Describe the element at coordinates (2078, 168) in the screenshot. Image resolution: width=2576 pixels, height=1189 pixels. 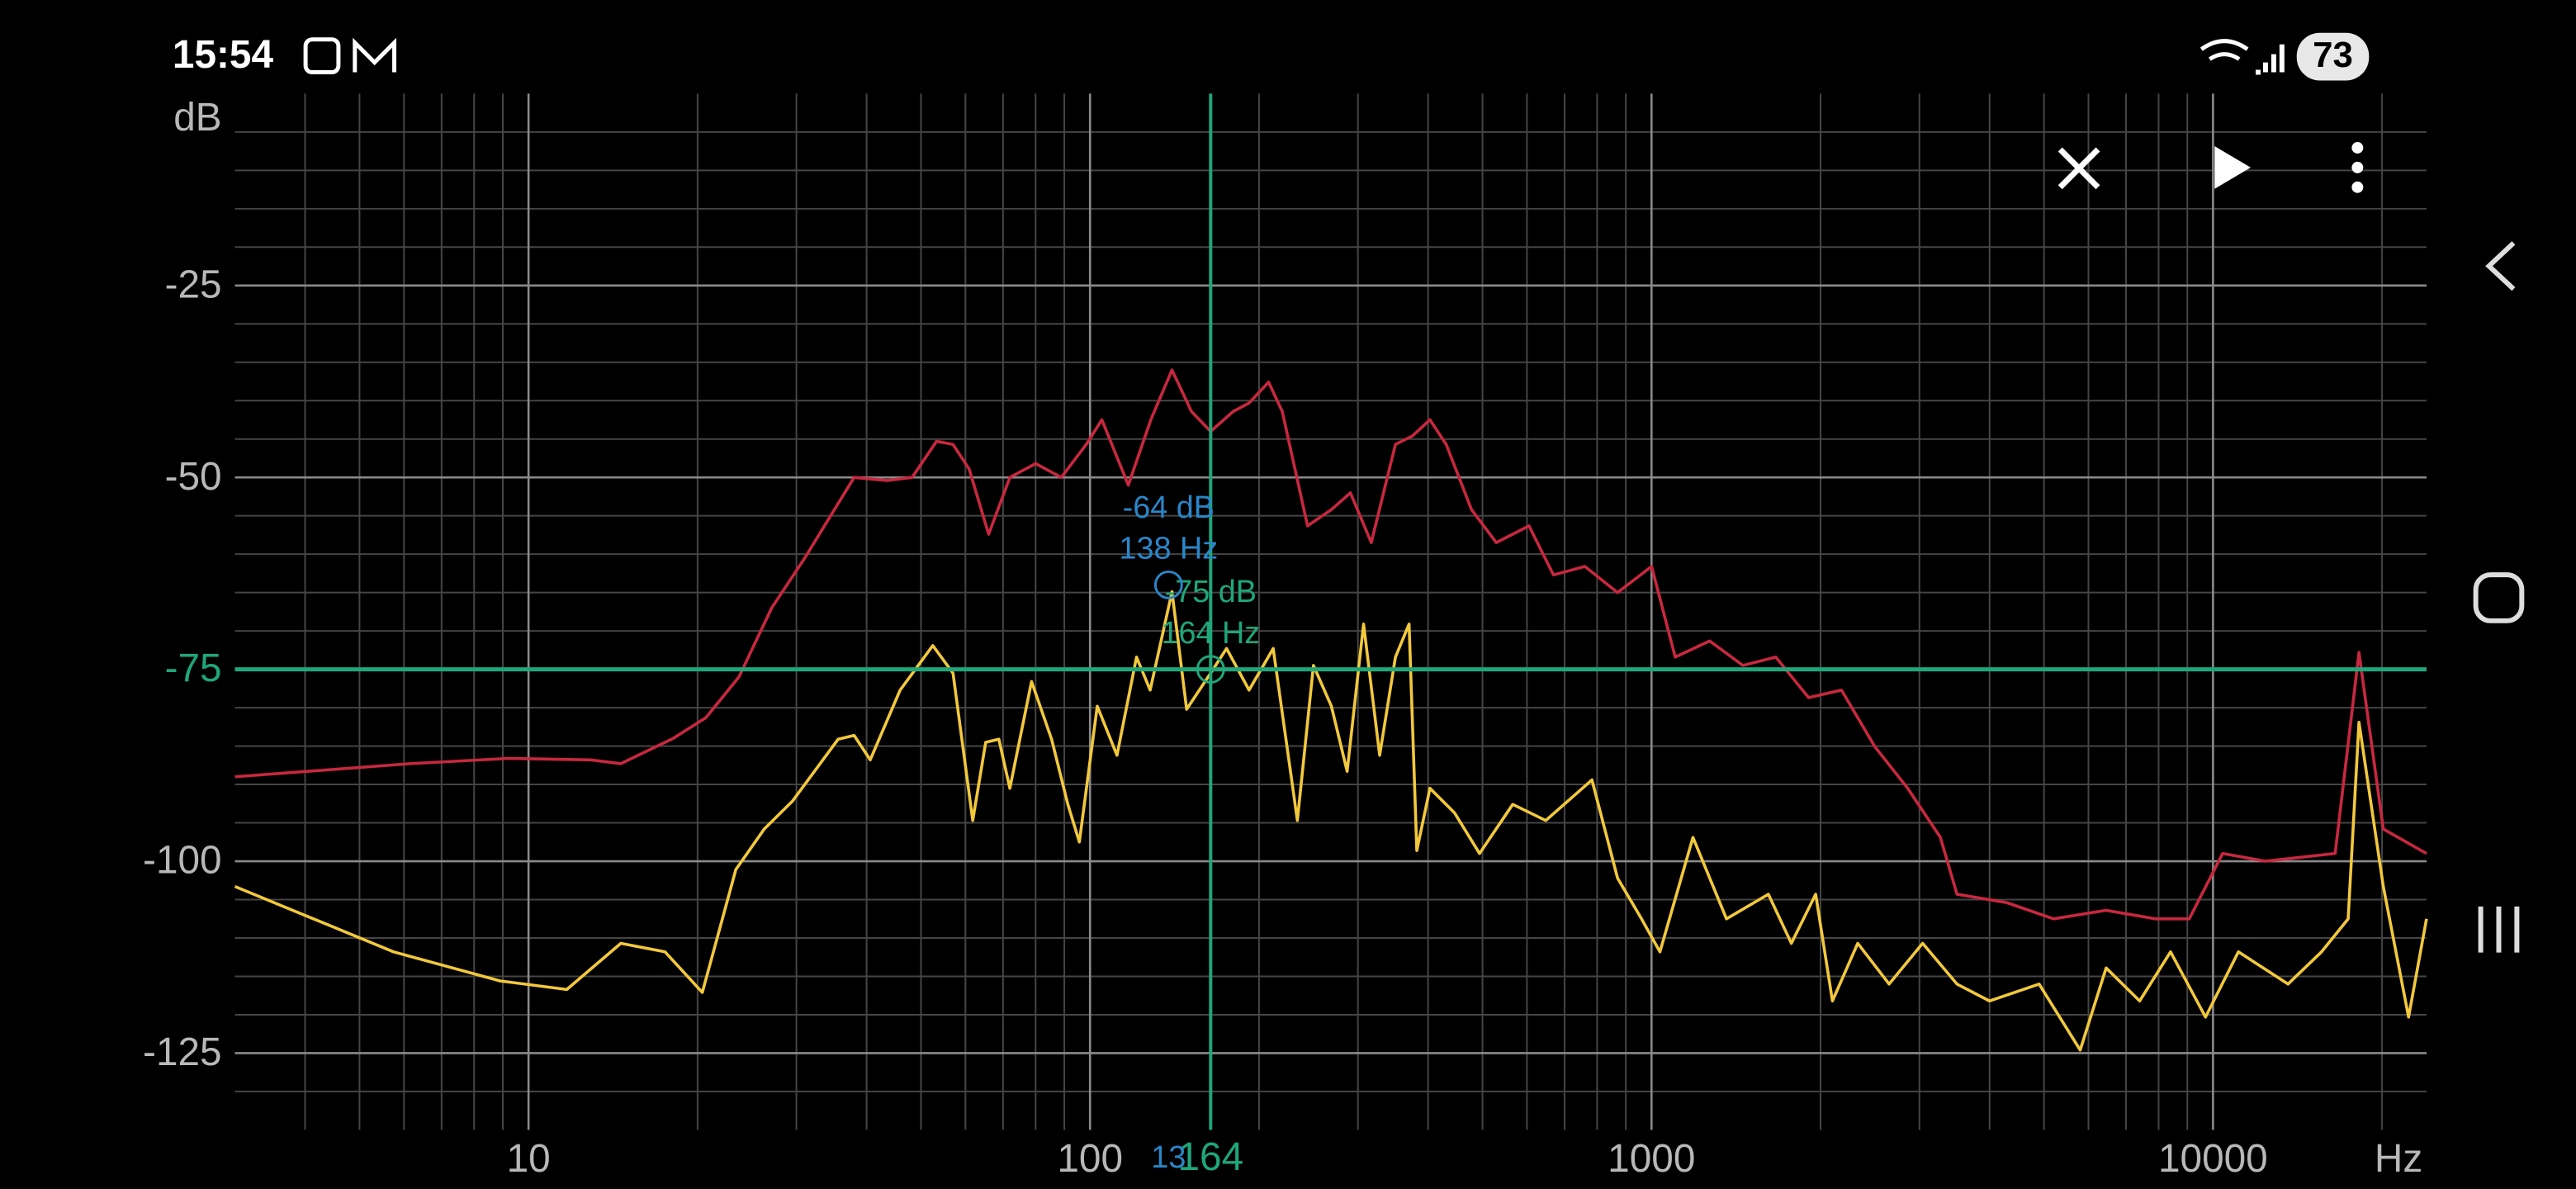
I see `close-button` at that location.